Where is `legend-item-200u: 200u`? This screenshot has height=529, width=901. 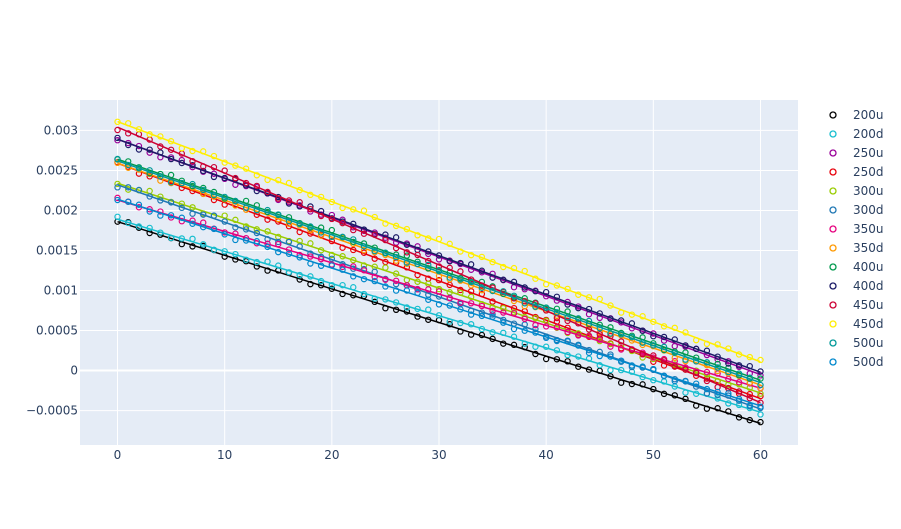 legend-item-200u: 200u is located at coordinates (856, 115).